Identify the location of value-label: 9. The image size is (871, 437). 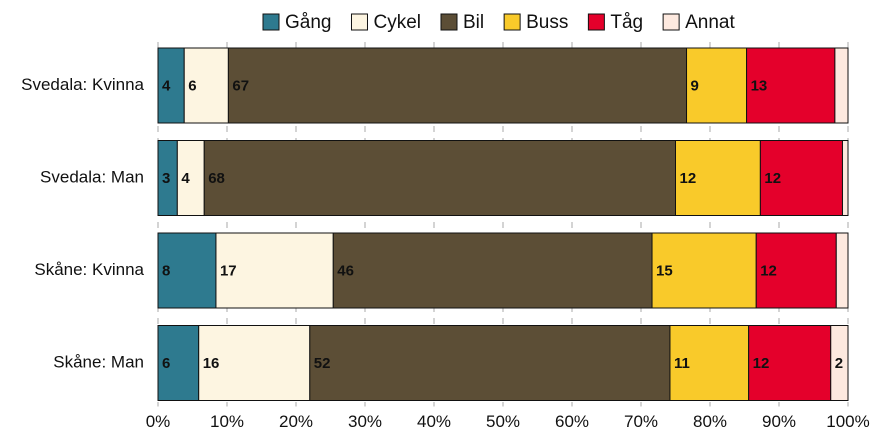
(695, 85).